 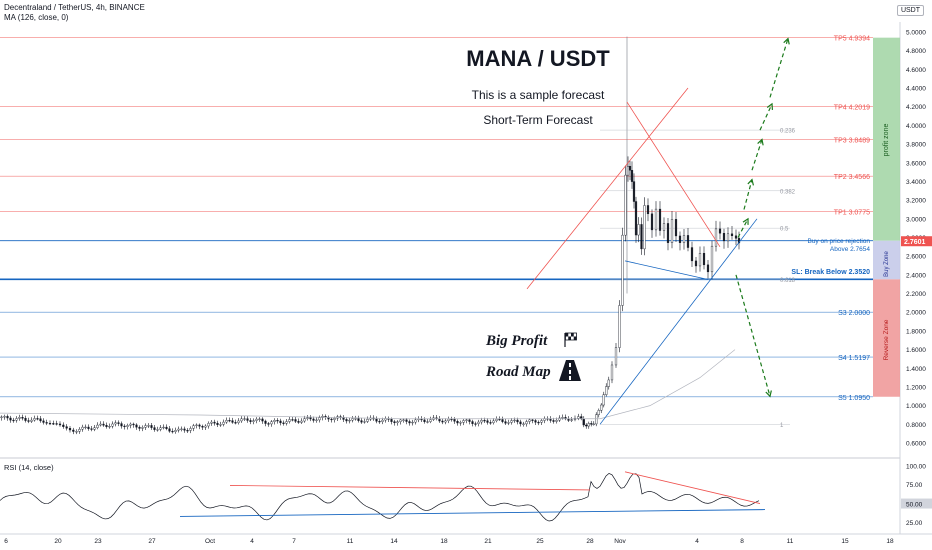 I want to click on profit-zone-band, so click(x=886, y=139).